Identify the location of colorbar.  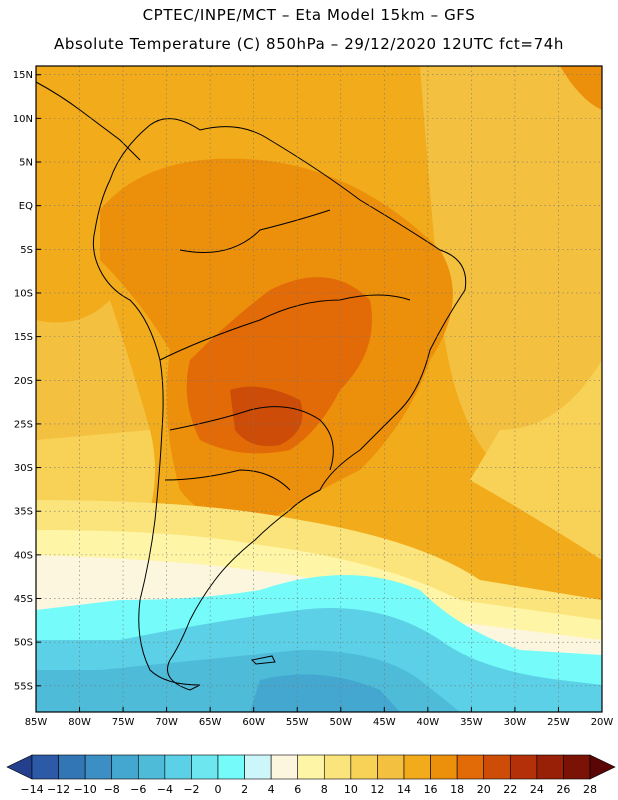
(311, 767).